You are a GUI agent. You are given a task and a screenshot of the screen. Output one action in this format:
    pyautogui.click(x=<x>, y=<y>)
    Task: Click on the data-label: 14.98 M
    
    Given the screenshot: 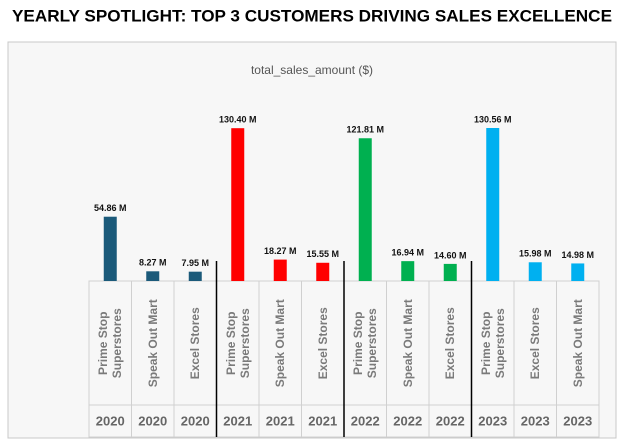 What is the action you would take?
    pyautogui.click(x=577, y=255)
    